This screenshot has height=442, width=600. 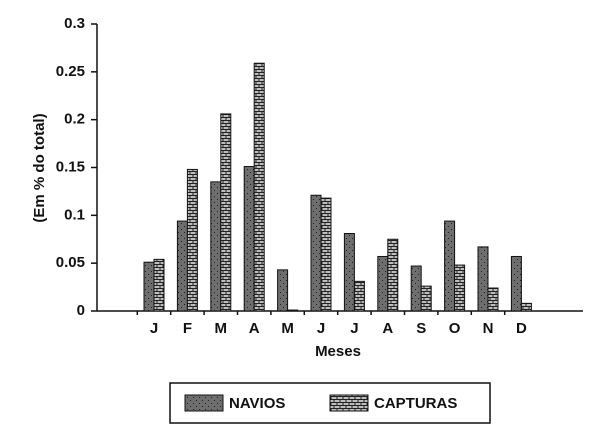 What do you see at coordinates (74, 23) in the screenshot?
I see `y-tick-label: 0.3` at bounding box center [74, 23].